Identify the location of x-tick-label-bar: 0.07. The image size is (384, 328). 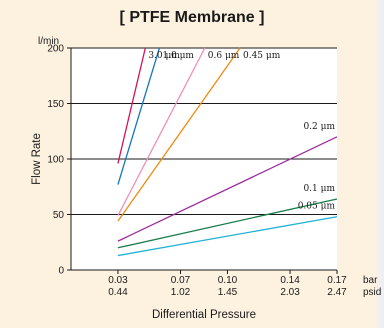
(181, 280).